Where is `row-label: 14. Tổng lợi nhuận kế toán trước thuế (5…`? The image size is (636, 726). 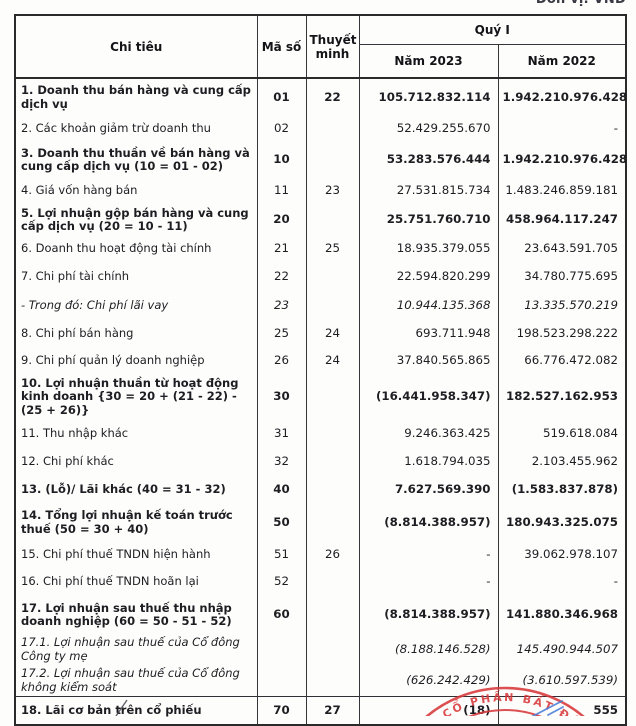
row-label: 14. Tổng lợi nhuận kế toán trước thuế (5… is located at coordinates (127, 522).